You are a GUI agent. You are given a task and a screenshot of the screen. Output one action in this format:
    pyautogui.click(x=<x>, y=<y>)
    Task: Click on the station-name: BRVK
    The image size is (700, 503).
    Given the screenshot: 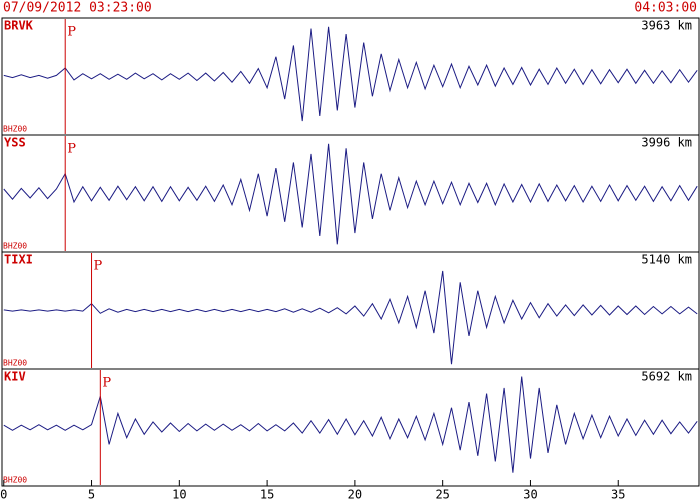 What is the action you would take?
    pyautogui.click(x=19, y=26)
    